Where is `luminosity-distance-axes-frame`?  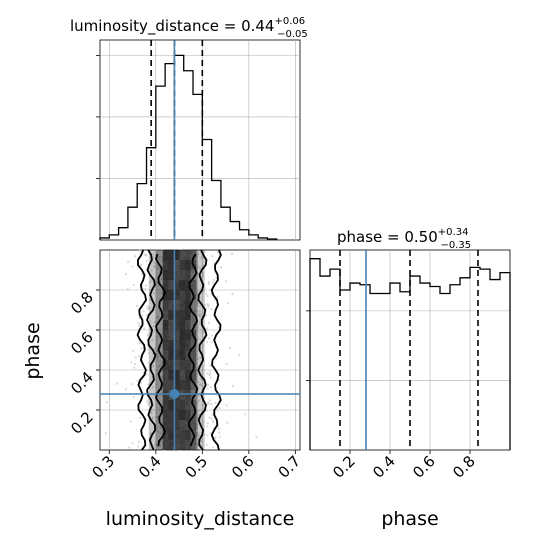 luminosity-distance-axes-frame is located at coordinates (200, 140).